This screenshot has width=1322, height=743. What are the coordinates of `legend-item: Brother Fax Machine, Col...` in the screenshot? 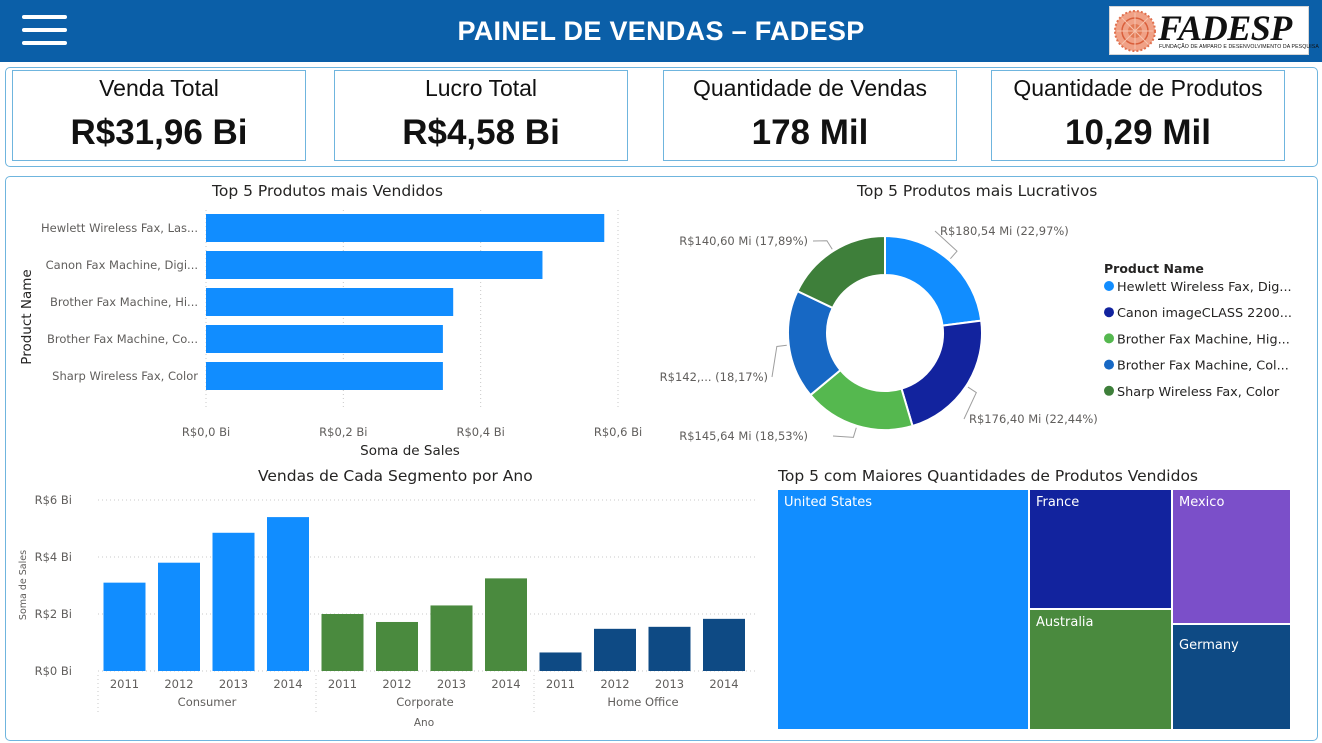 It's located at (1203, 366).